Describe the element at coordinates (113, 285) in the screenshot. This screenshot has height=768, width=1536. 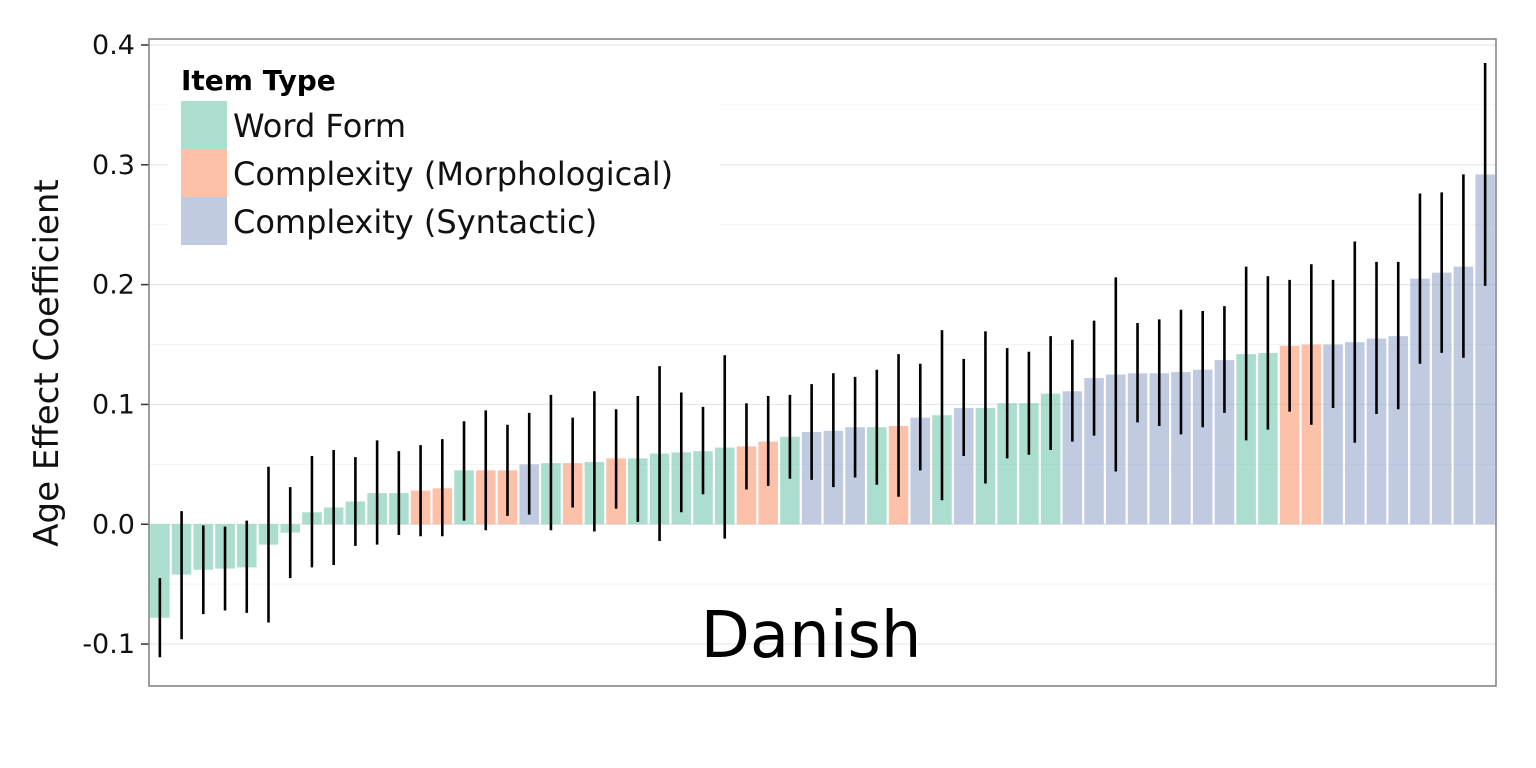
I see `y-tick-label: 0.2` at that location.